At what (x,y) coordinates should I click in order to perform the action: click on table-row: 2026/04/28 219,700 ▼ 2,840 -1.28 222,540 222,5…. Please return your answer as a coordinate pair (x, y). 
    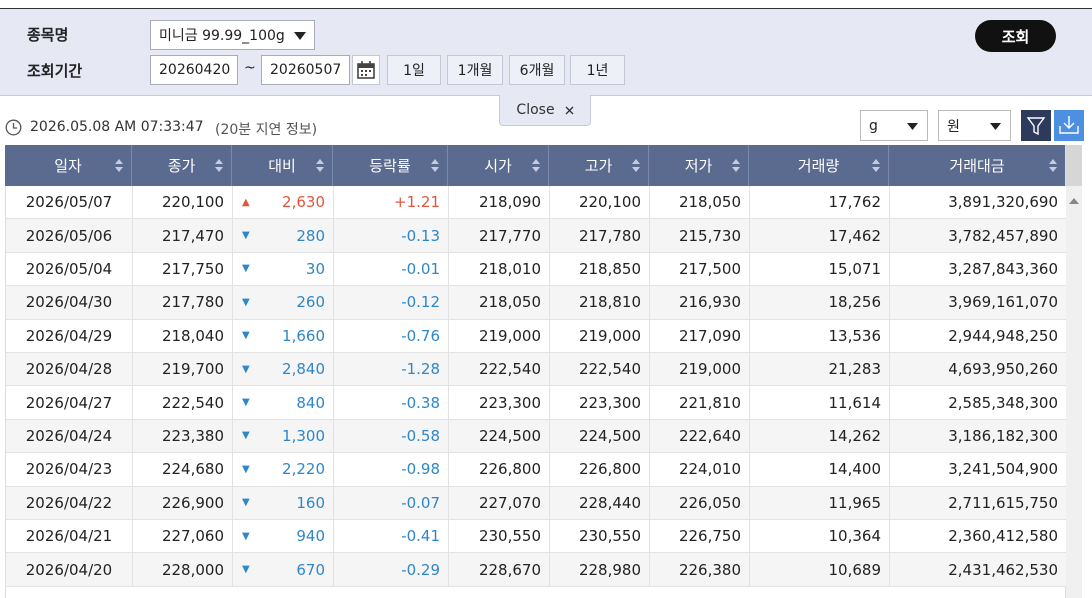
    Looking at the image, I should click on (536, 370).